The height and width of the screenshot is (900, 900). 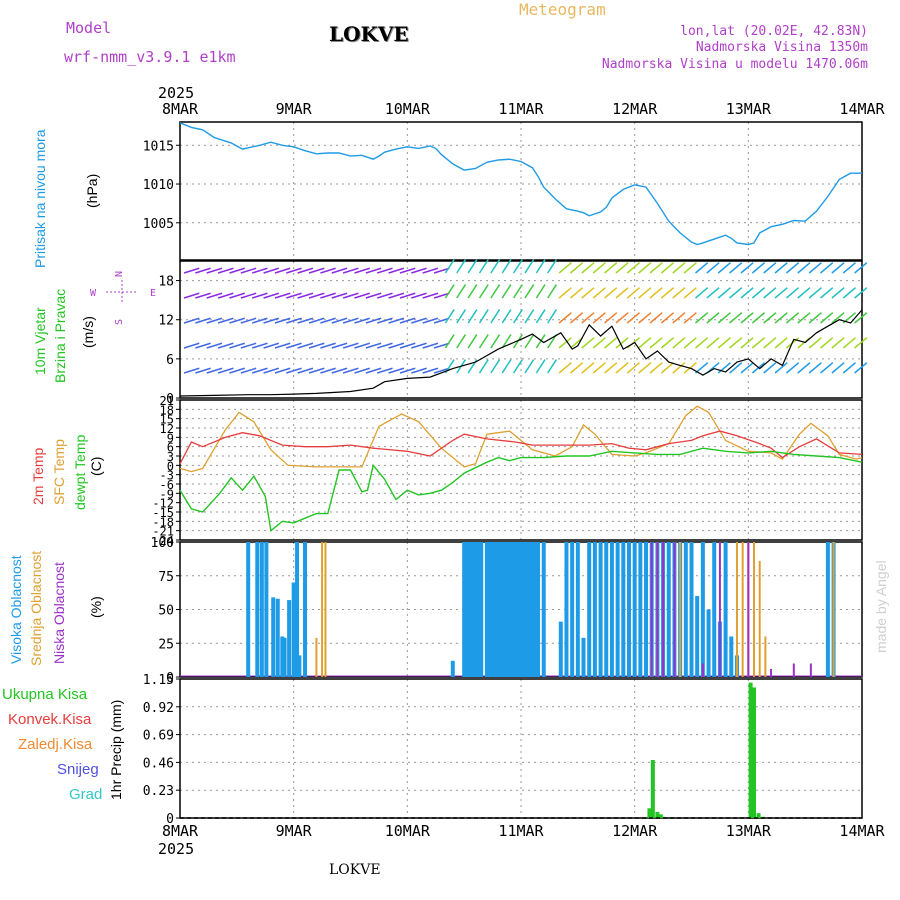 What do you see at coordinates (749, 109) in the screenshot?
I see `x-tick-label-top: 13MAR` at bounding box center [749, 109].